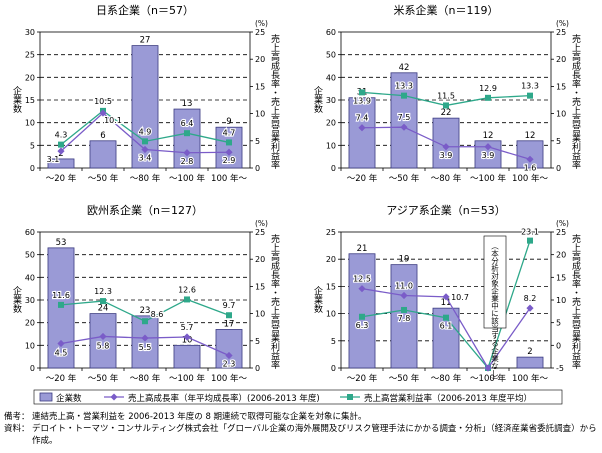  Describe the element at coordinates (229, 378) in the screenshot. I see `x-tick-label: 100 年～` at that location.